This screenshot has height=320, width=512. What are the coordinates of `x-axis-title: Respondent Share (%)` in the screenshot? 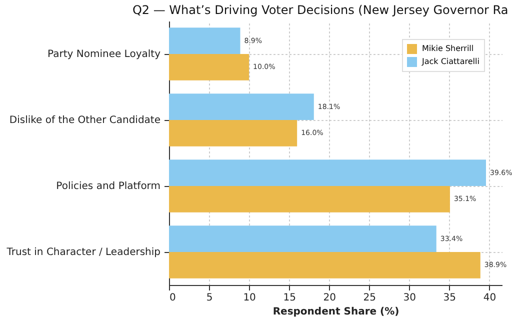 It's located at (336, 312).